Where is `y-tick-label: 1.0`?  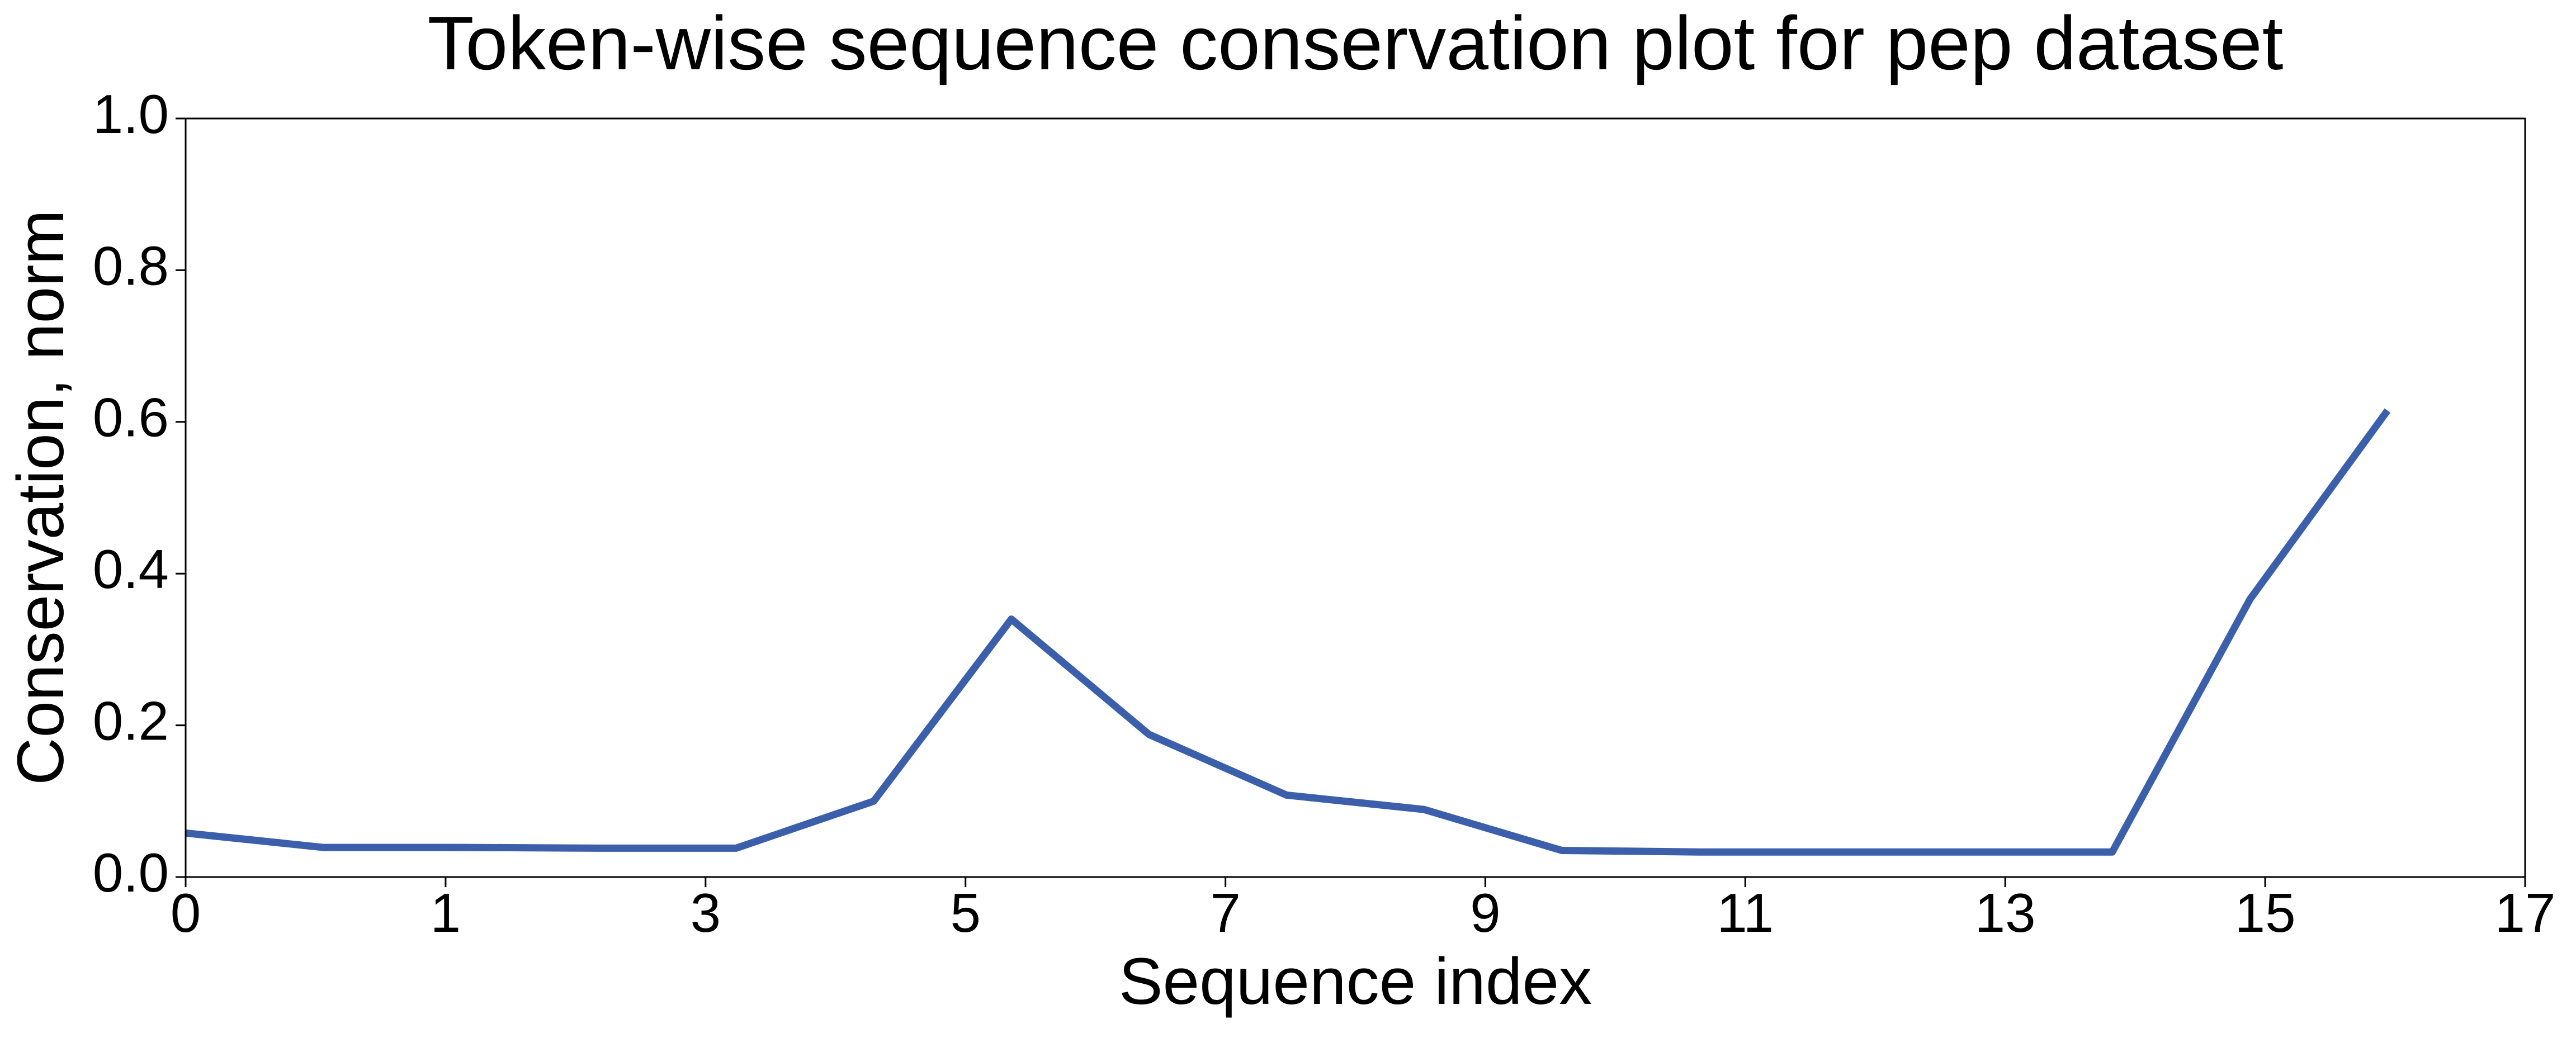
y-tick-label: 1.0 is located at coordinates (131, 114).